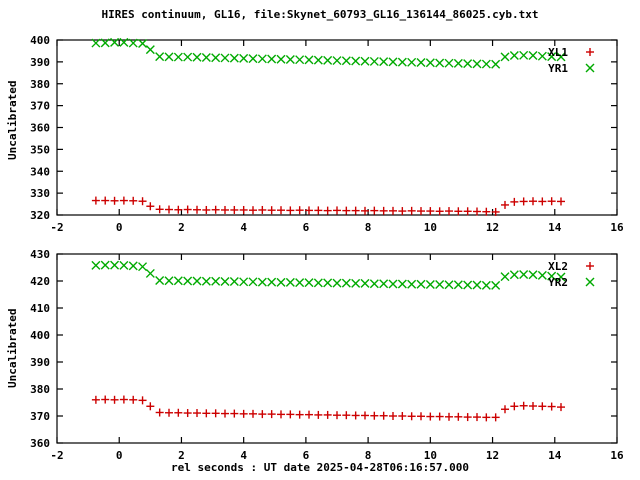  Describe the element at coordinates (492, 227) in the screenshot. I see `xtick-label: 12` at that location.